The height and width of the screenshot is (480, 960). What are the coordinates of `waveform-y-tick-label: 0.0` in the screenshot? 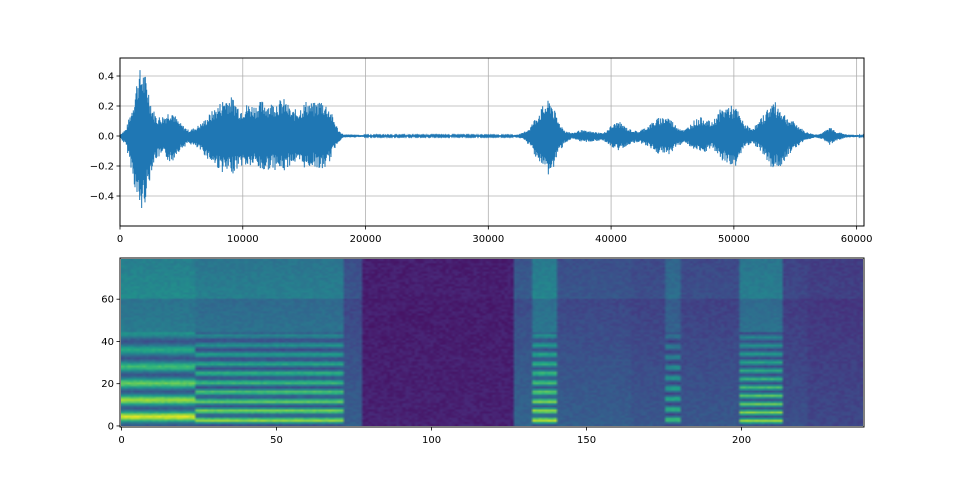 It's located at (106, 137).